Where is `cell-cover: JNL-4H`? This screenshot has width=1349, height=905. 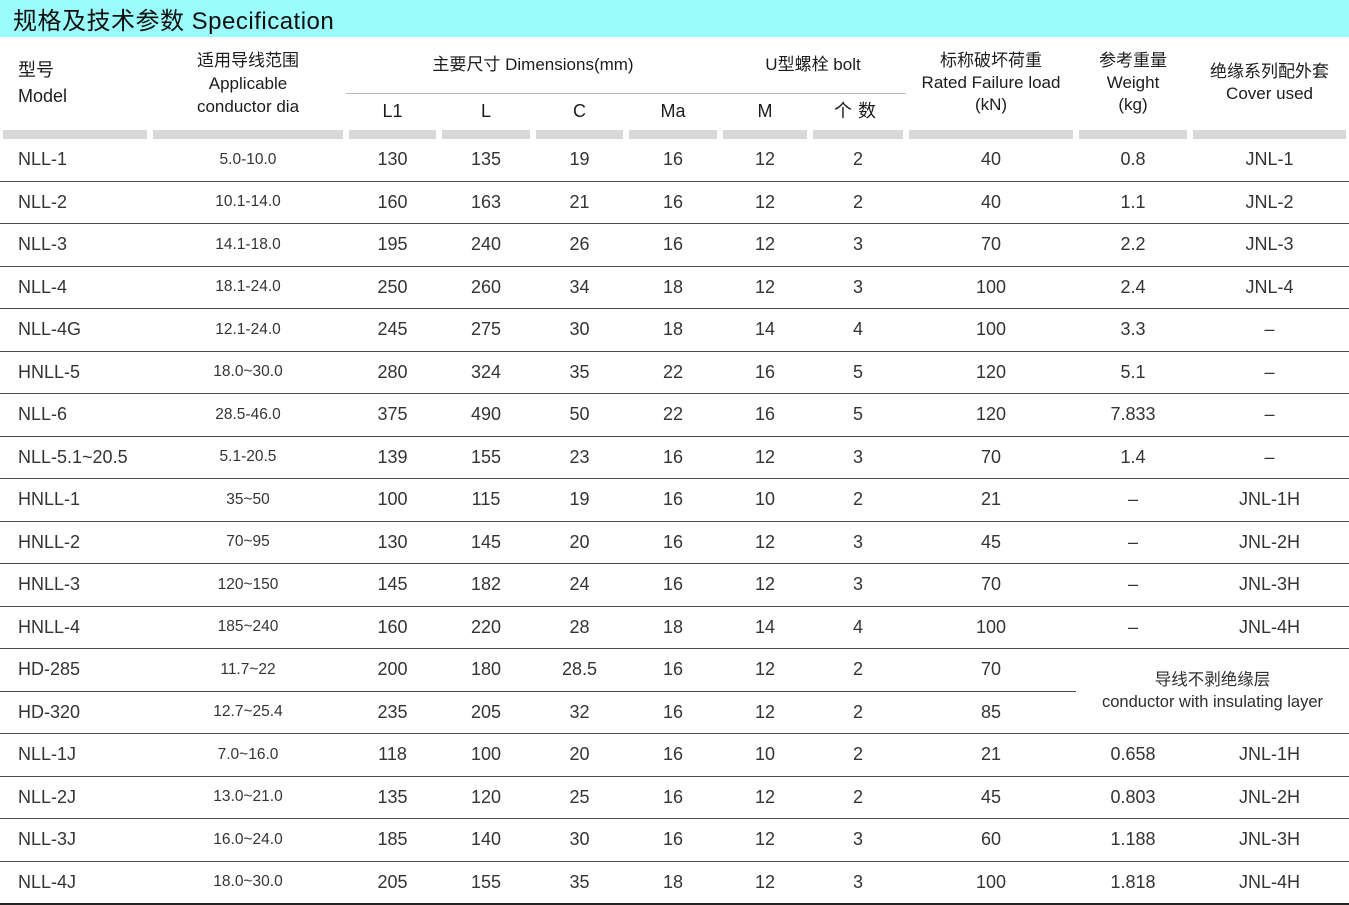
cell-cover: JNL-4H is located at coordinates (1269, 627).